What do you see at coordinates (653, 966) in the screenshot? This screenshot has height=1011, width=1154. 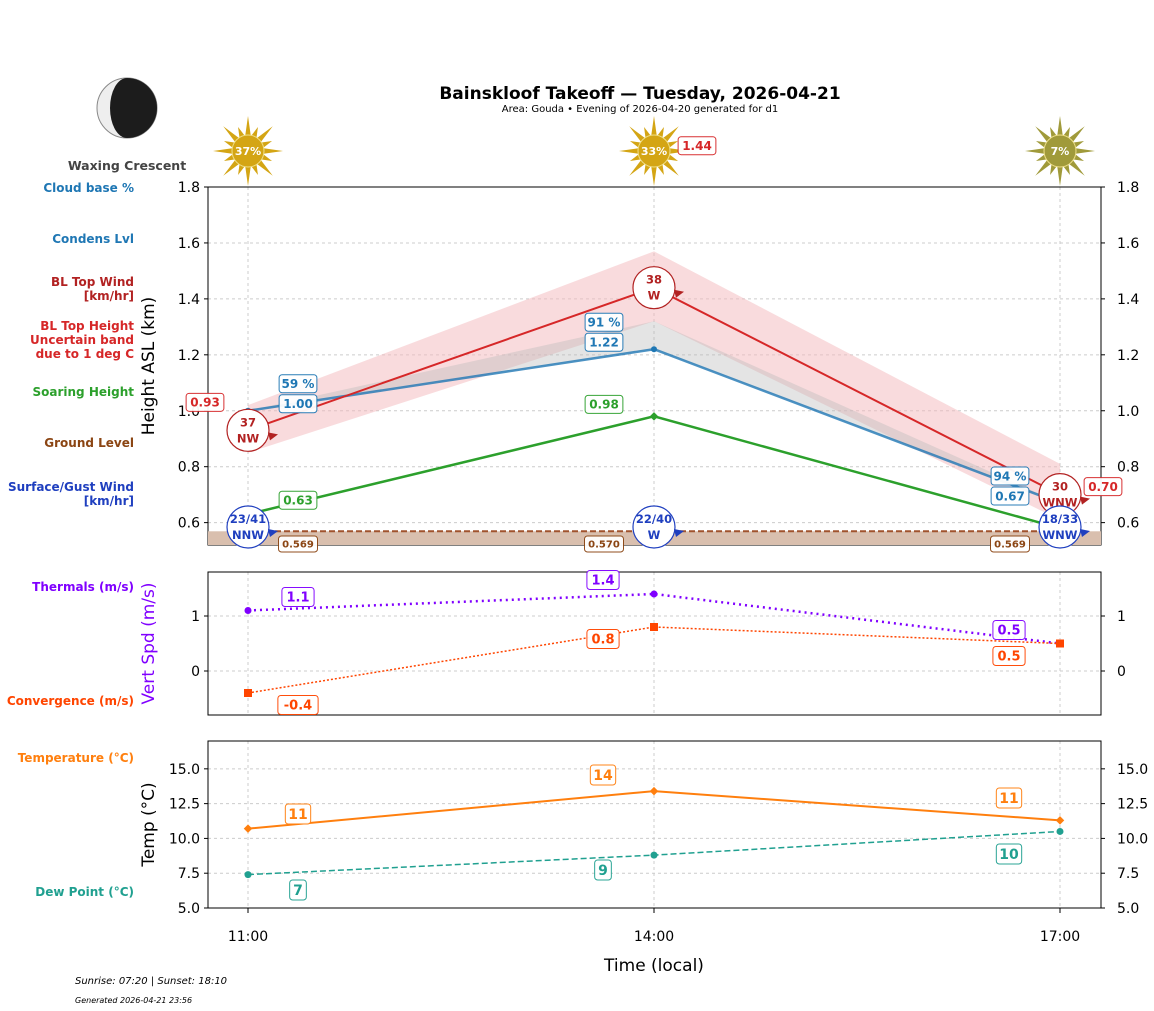 I see `x-axis-label: Time (local)` at bounding box center [653, 966].